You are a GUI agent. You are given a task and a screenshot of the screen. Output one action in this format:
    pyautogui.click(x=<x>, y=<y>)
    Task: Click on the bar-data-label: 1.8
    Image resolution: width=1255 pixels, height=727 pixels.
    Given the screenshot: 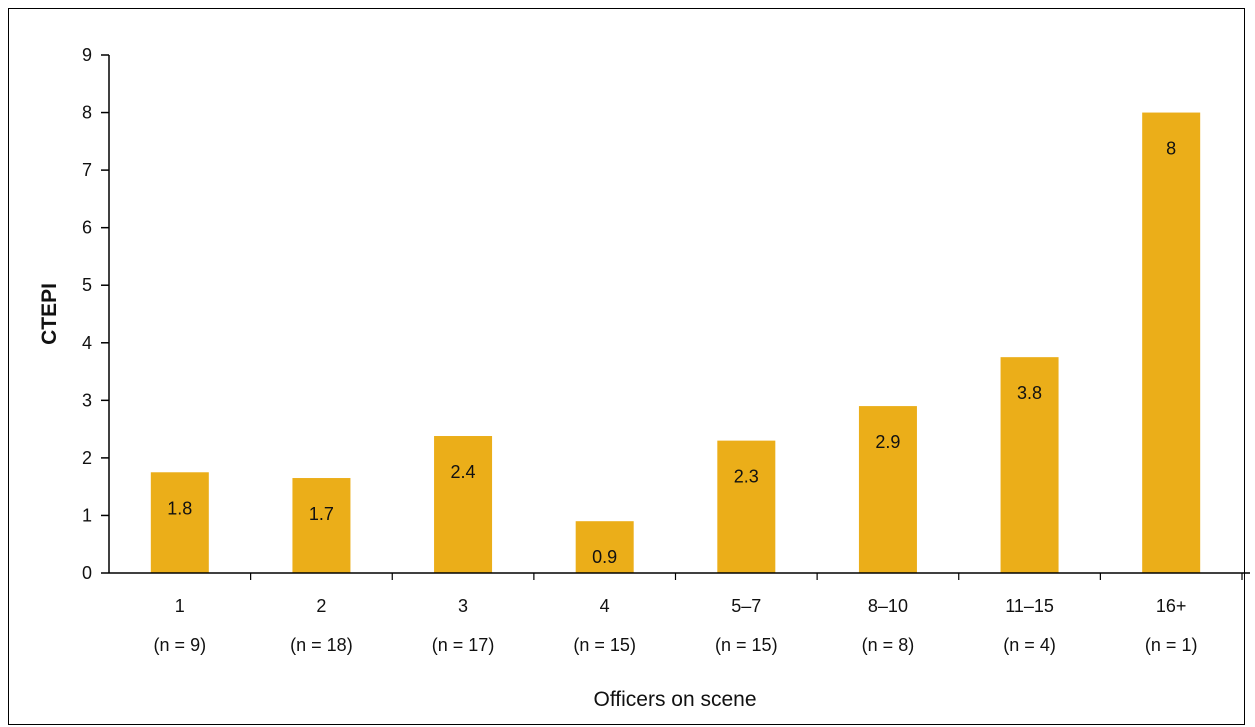 What is the action you would take?
    pyautogui.click(x=179, y=508)
    